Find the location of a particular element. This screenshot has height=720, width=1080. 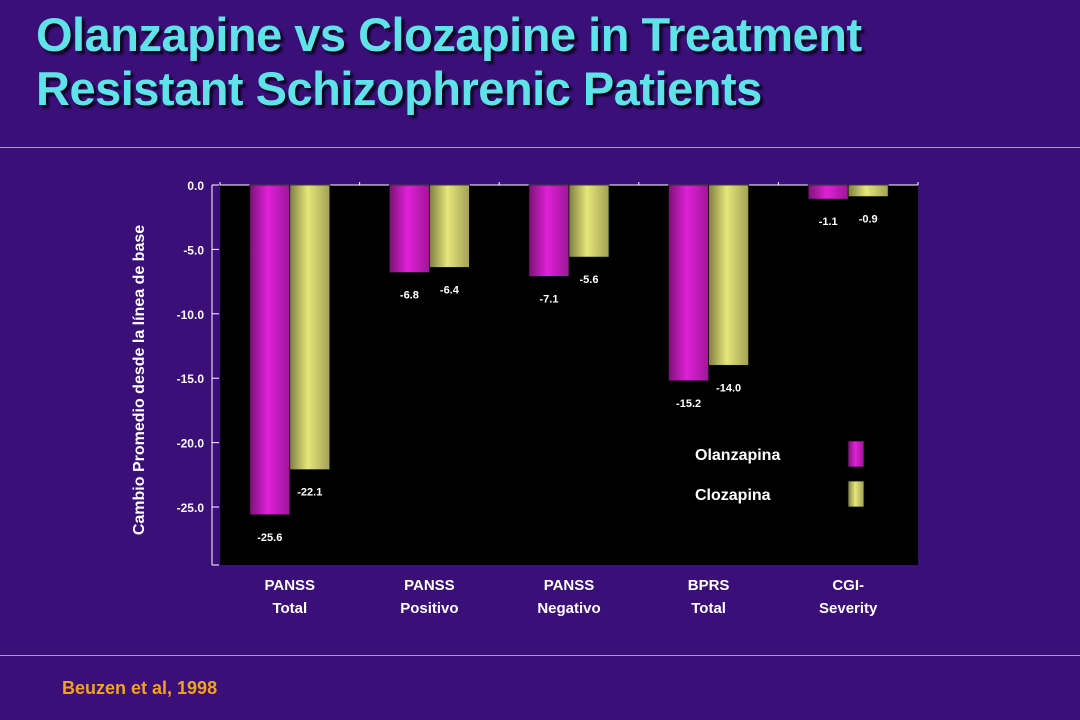

data-label: -25.6 is located at coordinates (269, 538).